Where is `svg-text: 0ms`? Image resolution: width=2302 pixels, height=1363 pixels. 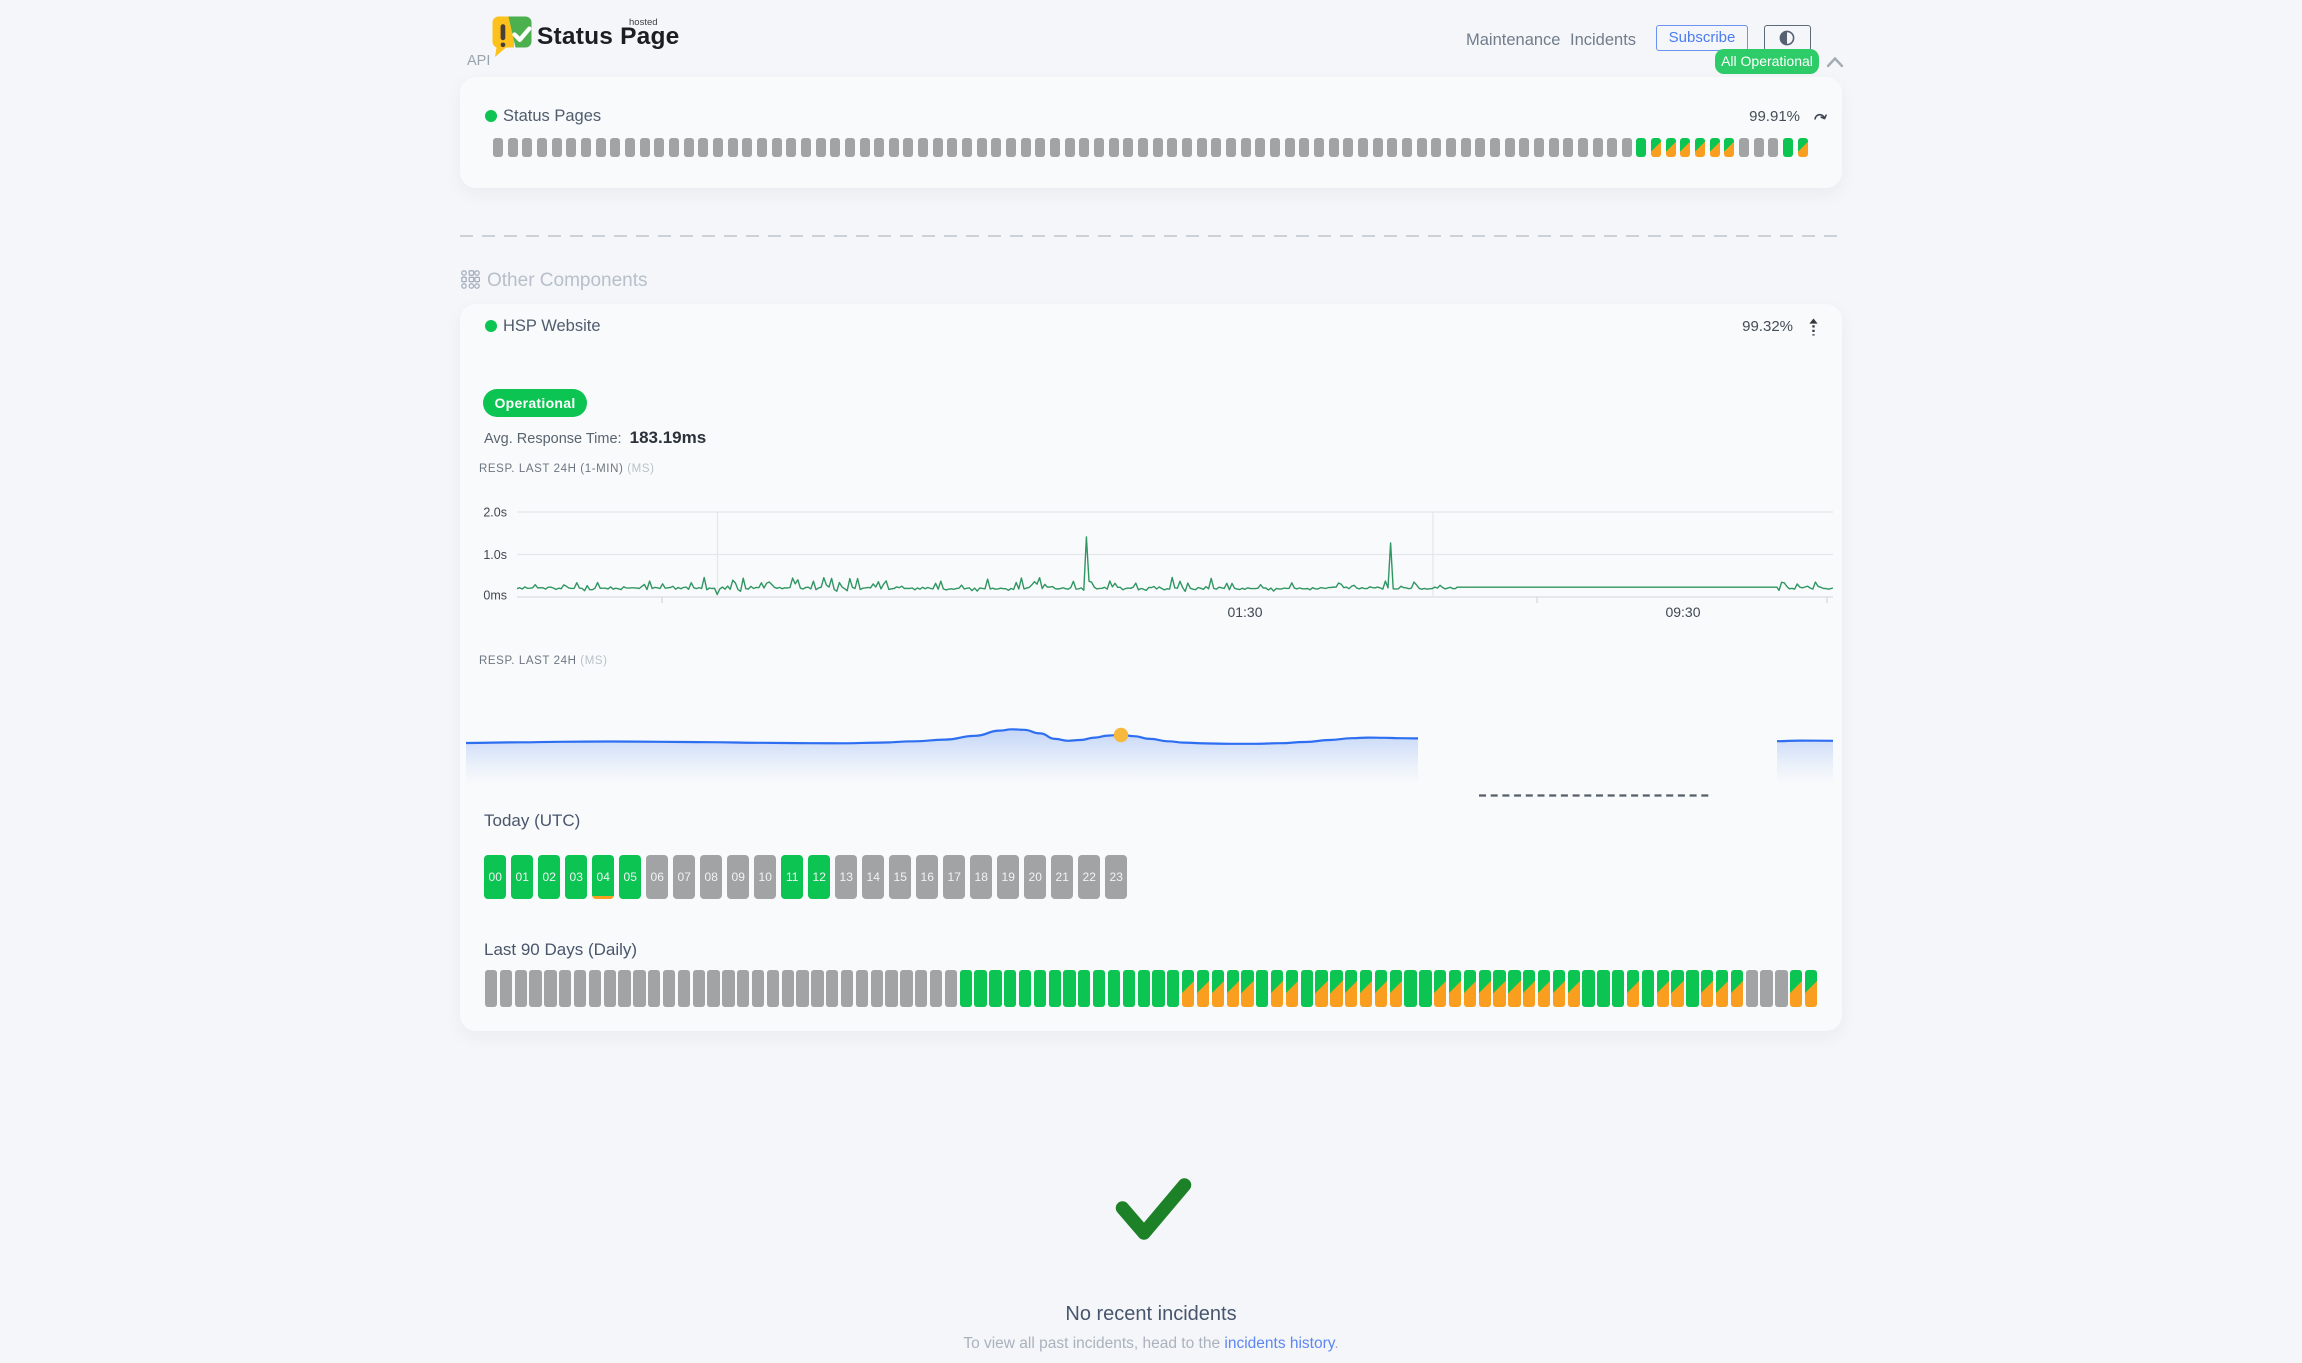
svg-text: 0ms is located at coordinates (495, 596).